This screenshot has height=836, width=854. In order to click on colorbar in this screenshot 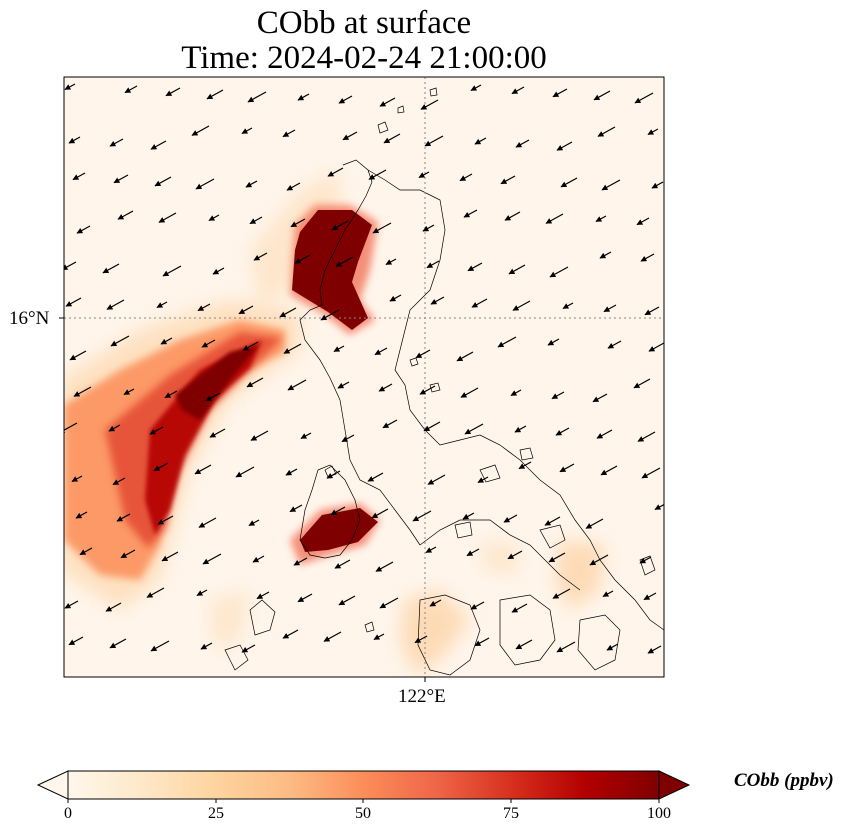, I will do `click(363, 786)`.